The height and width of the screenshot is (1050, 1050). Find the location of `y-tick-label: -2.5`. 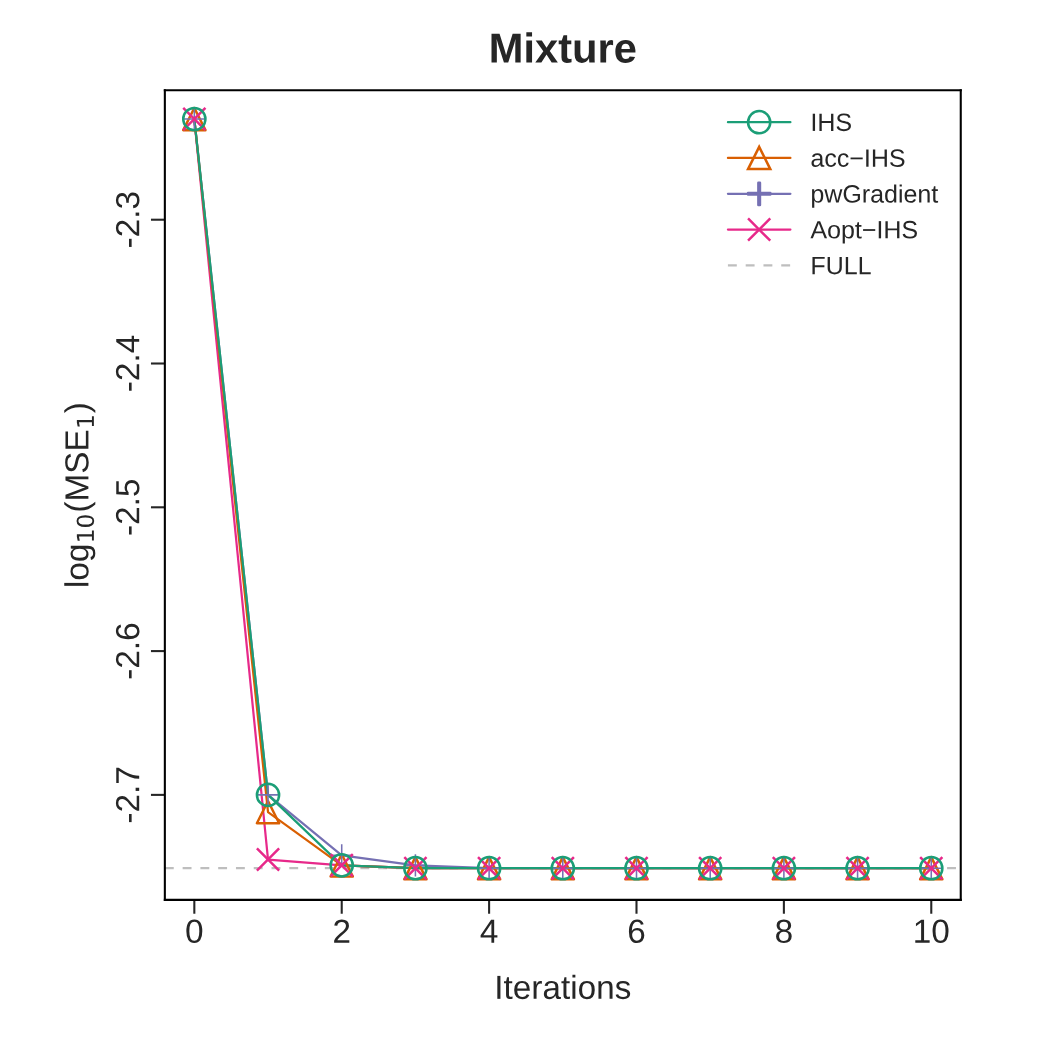

y-tick-label: -2.5 is located at coordinates (127, 507).